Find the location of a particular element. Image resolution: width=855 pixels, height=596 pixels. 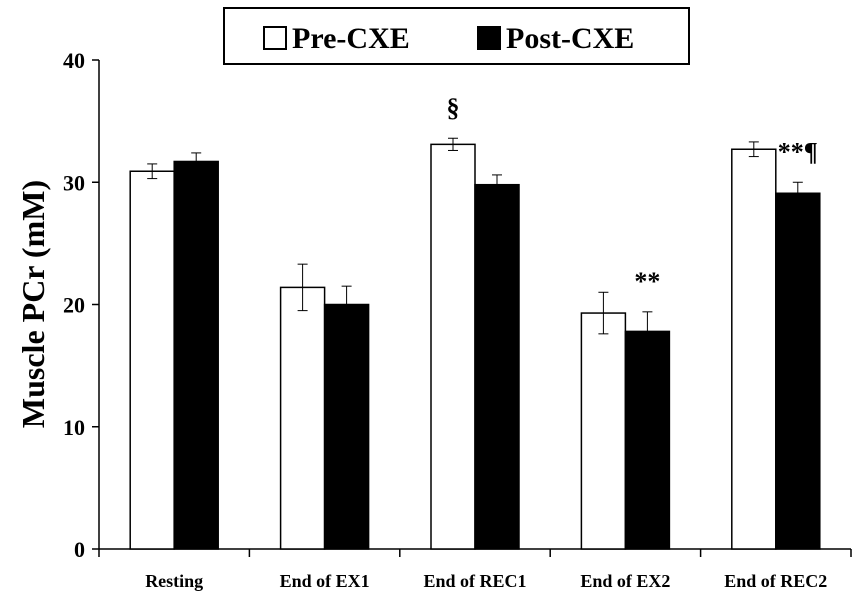

x-tick-label: End of REC2 is located at coordinates (775, 581).